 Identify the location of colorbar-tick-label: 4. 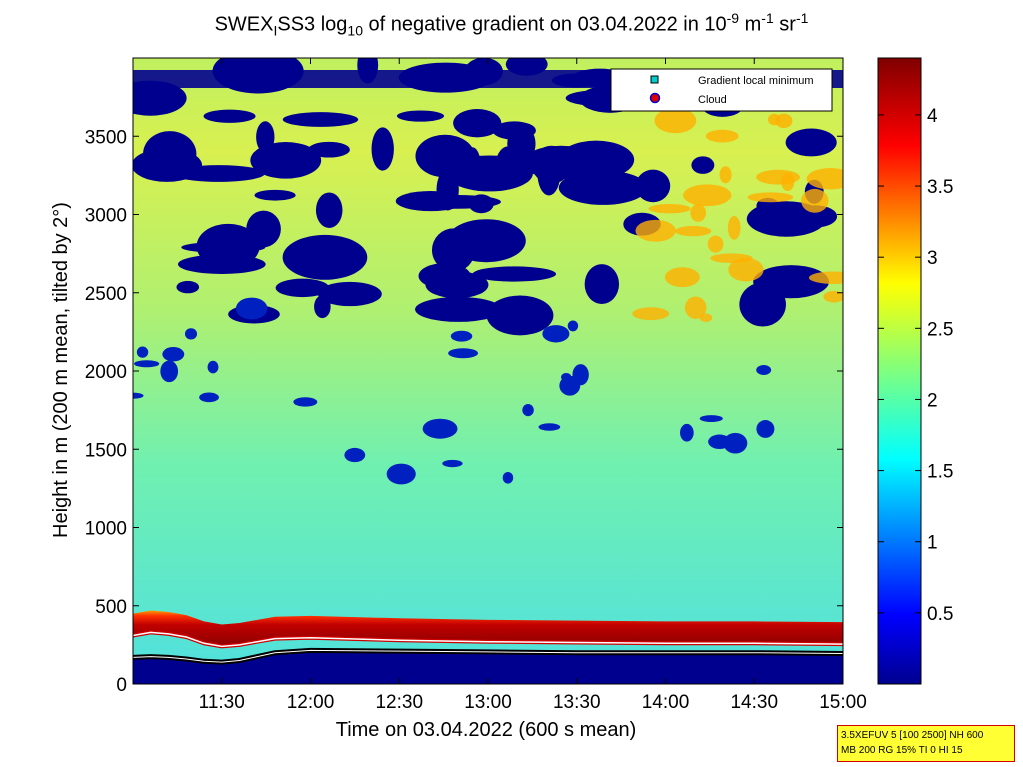
(932, 116).